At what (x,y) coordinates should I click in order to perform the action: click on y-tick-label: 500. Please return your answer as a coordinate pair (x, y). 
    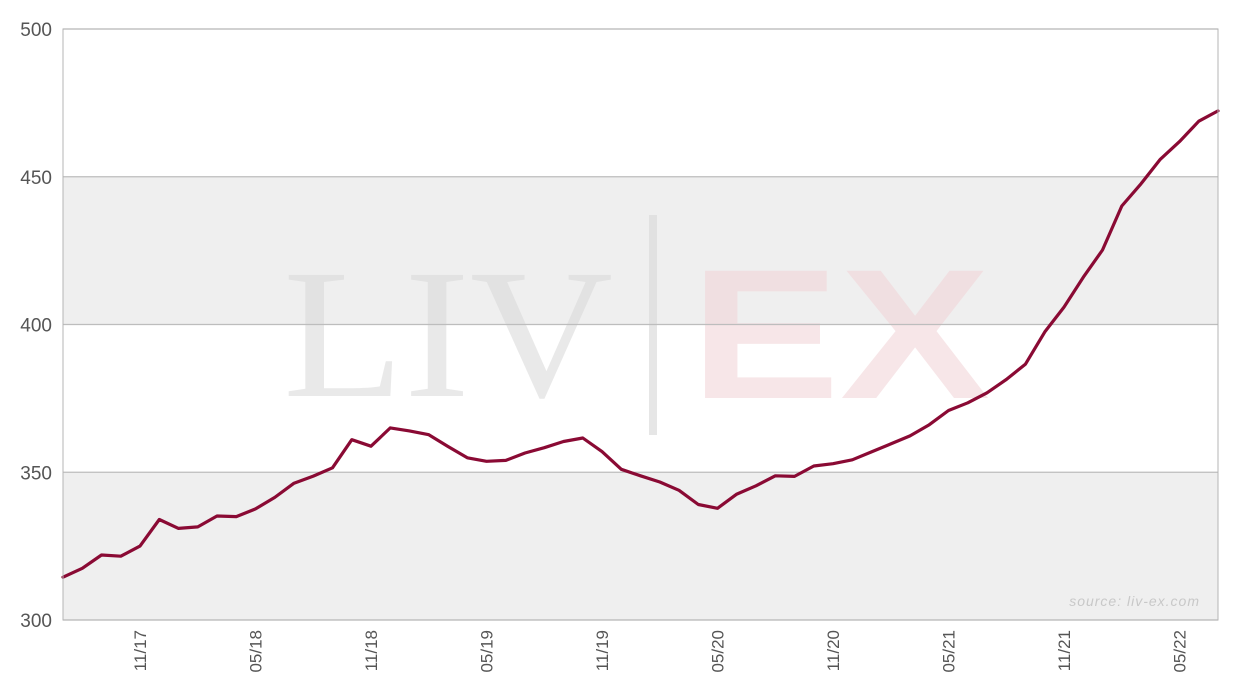
    Looking at the image, I should click on (36, 30).